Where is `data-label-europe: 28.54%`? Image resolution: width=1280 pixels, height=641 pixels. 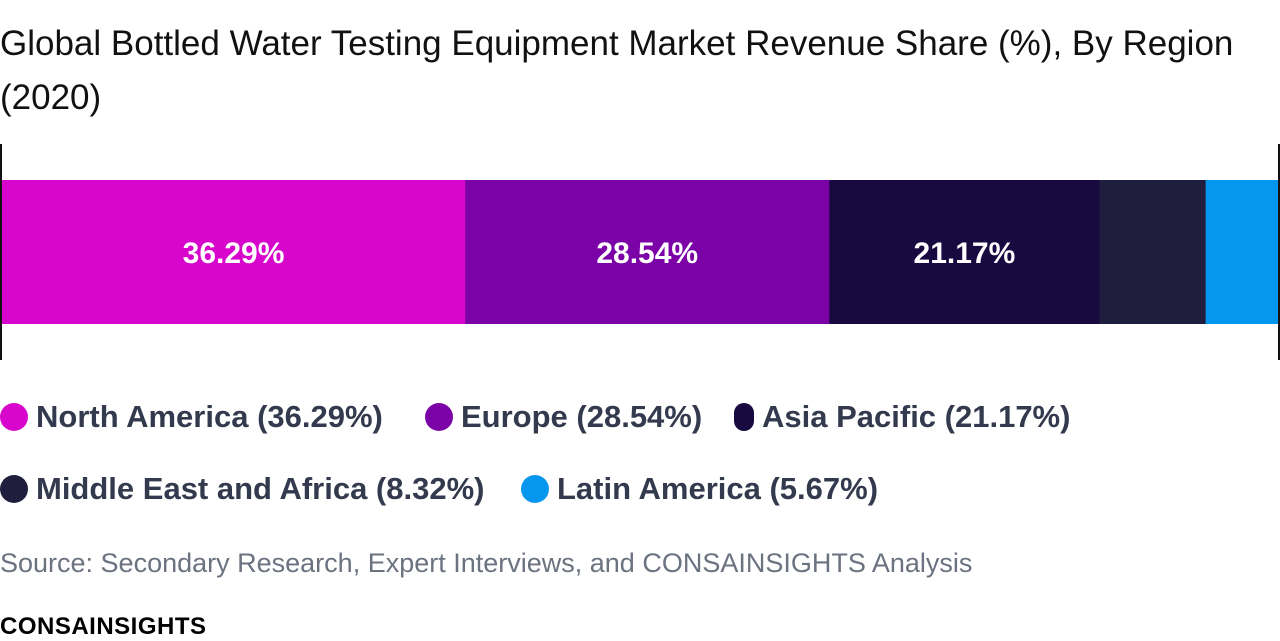 data-label-europe: 28.54% is located at coordinates (647, 253).